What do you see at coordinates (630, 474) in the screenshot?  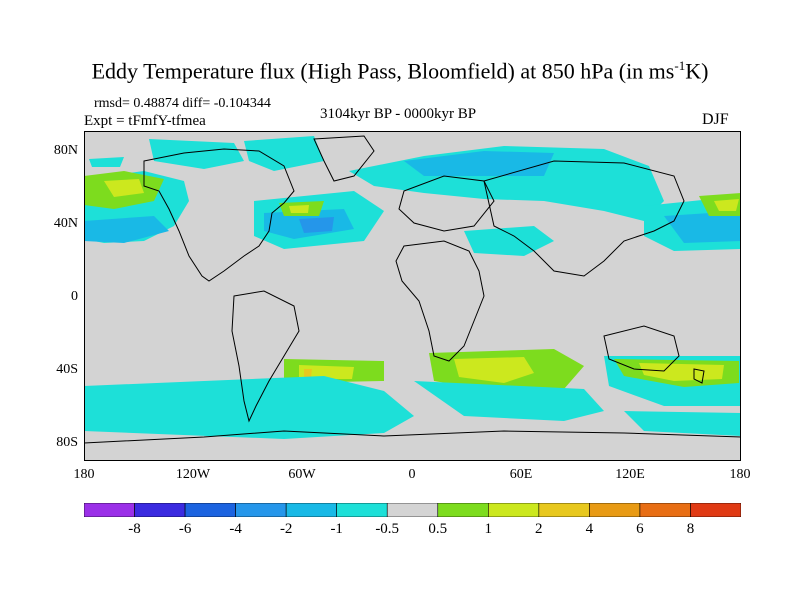 I see `lon-tick-120e: 120E` at bounding box center [630, 474].